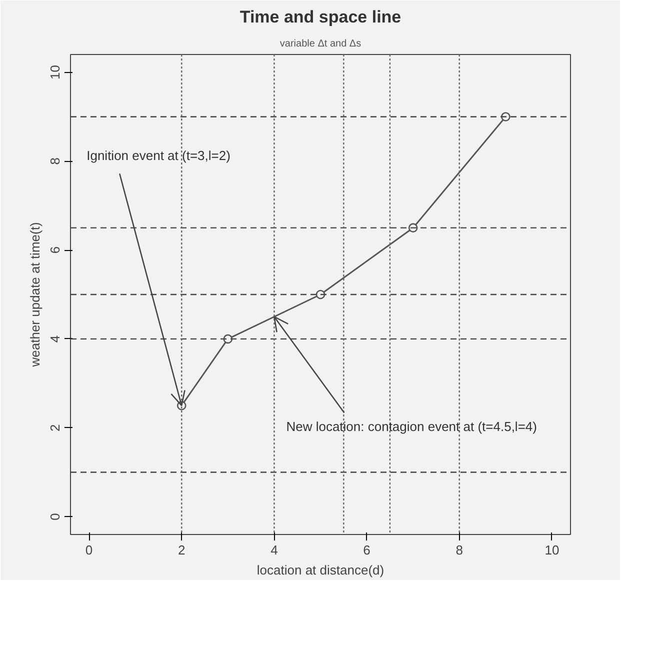 This screenshot has height=647, width=656. I want to click on x-tick-label: 6, so click(366, 550).